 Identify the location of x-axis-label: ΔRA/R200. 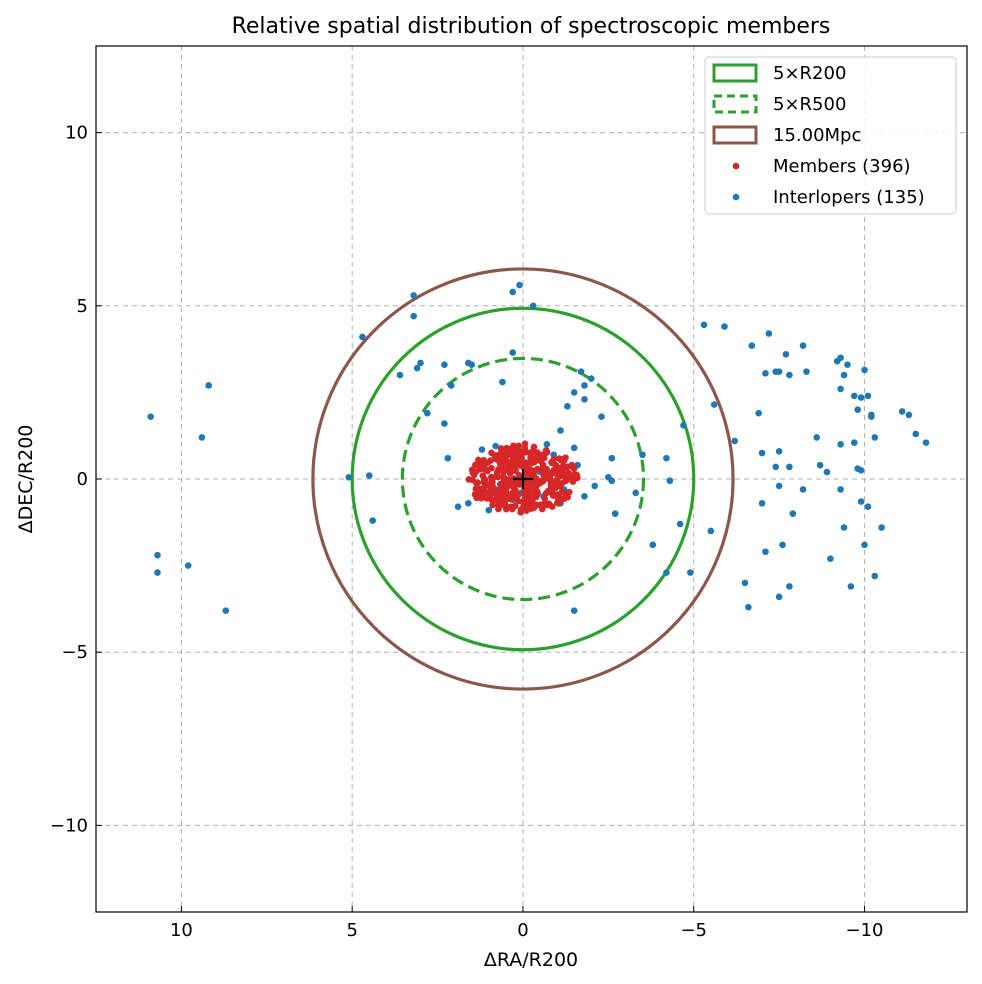
(531, 960).